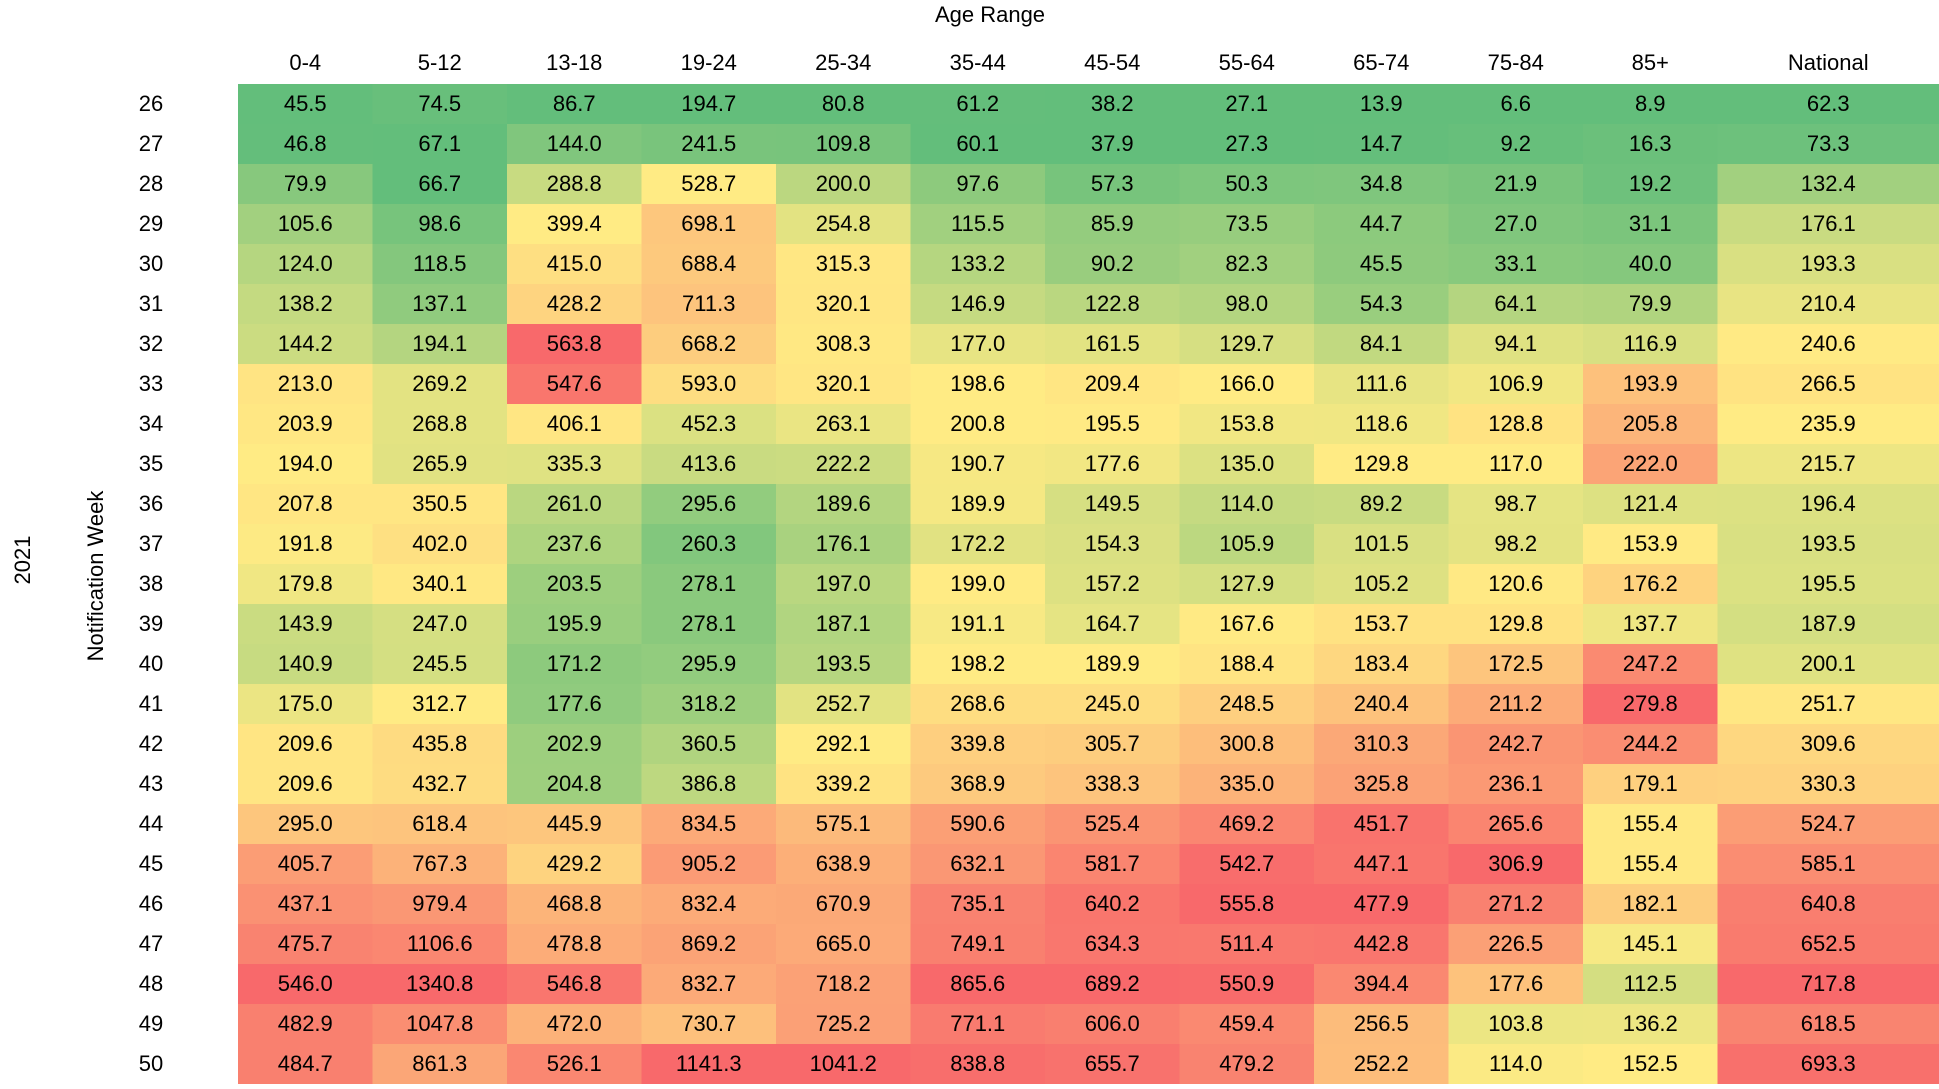 This screenshot has width=1939, height=1089. What do you see at coordinates (1246, 423) in the screenshot?
I see `cell-label: 153.8` at bounding box center [1246, 423].